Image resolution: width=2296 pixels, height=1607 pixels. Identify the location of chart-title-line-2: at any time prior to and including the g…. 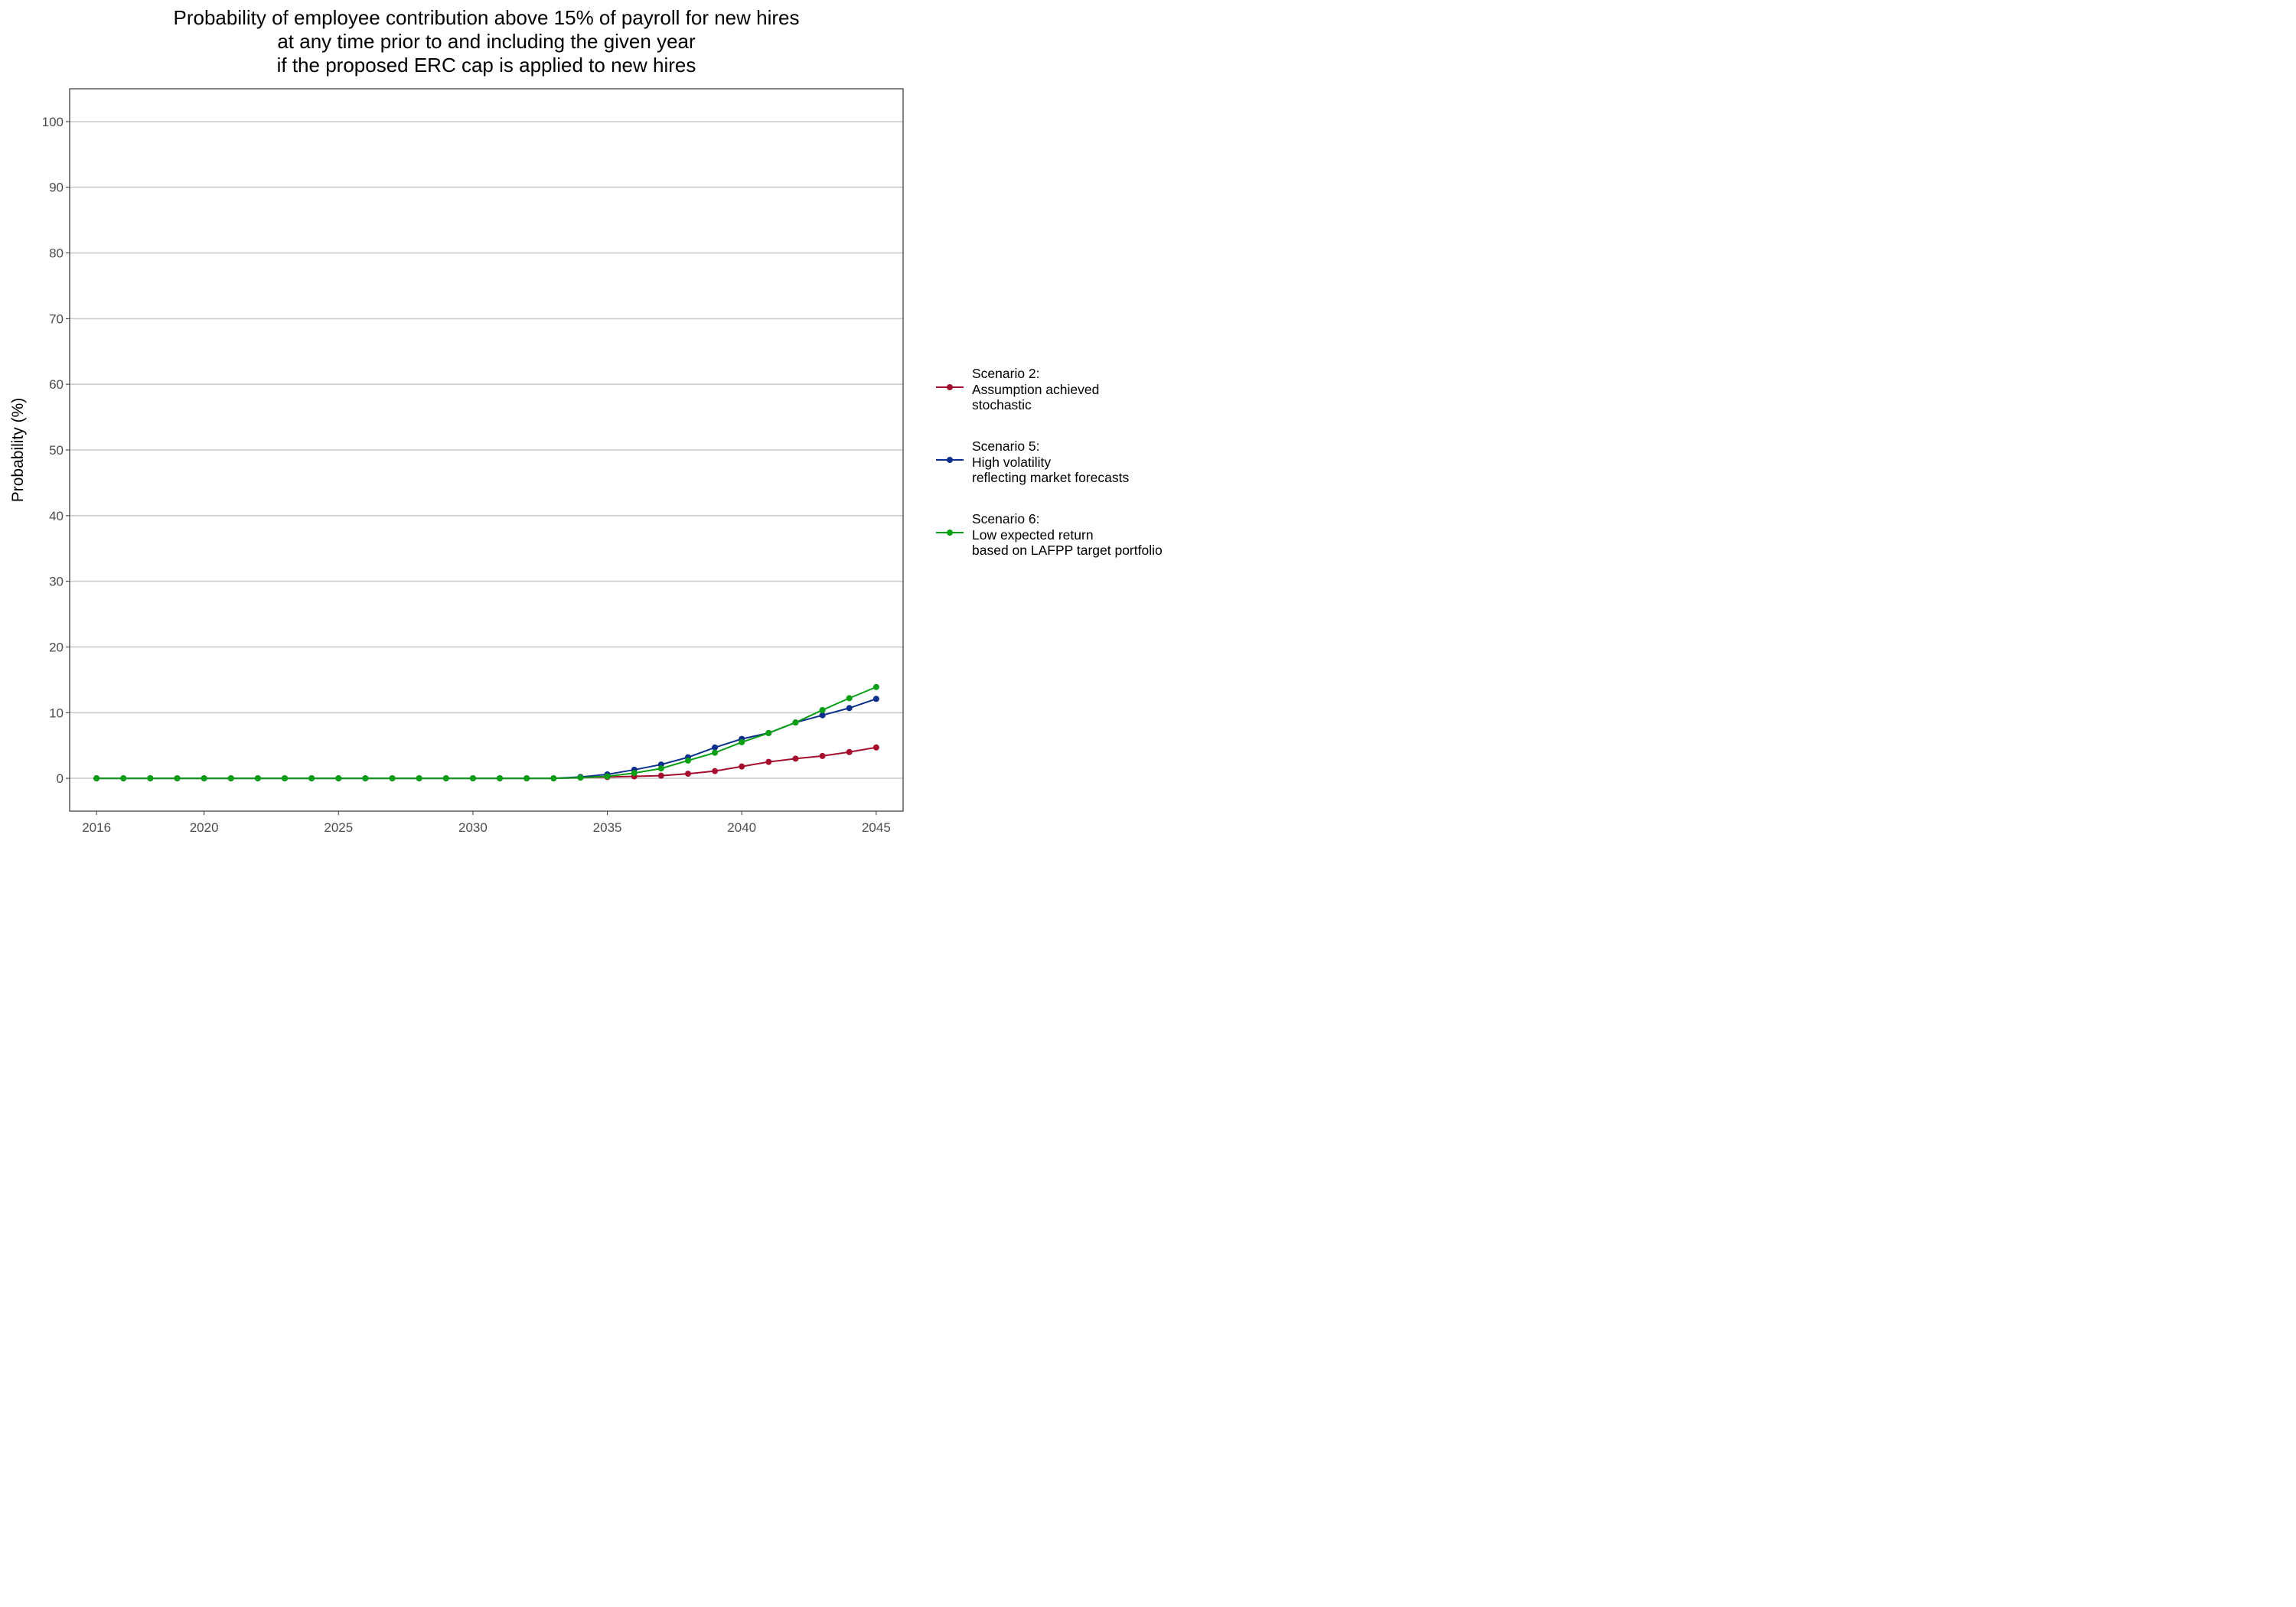
(486, 41).